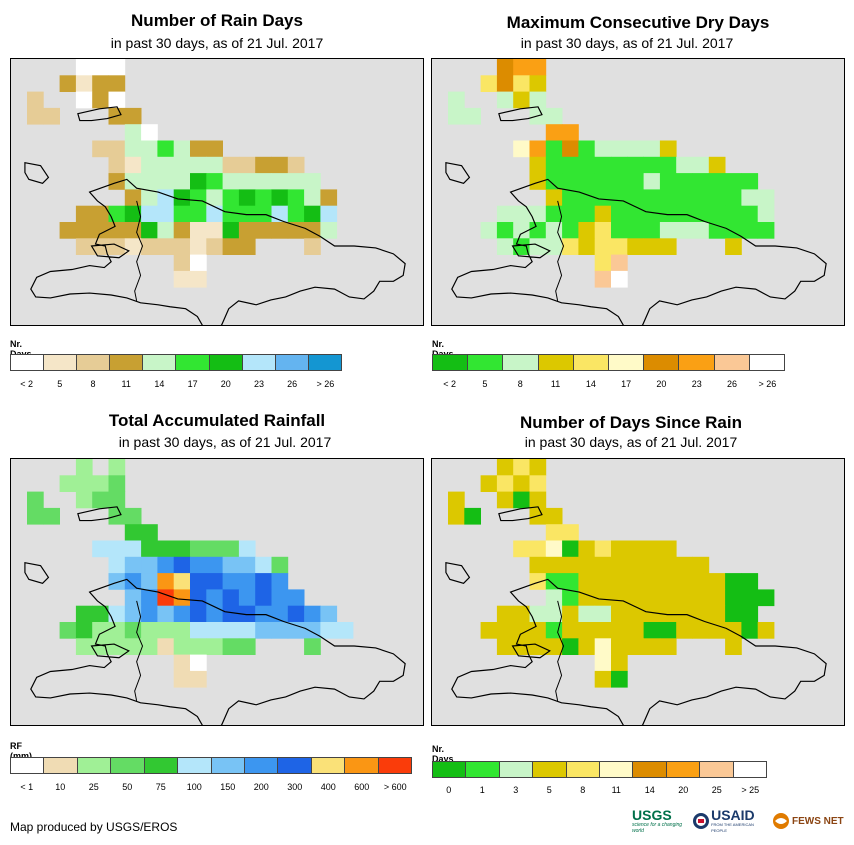 This screenshot has height=845, width=854. I want to click on usgs-logo: USGS science for a changing world, so click(660, 821).